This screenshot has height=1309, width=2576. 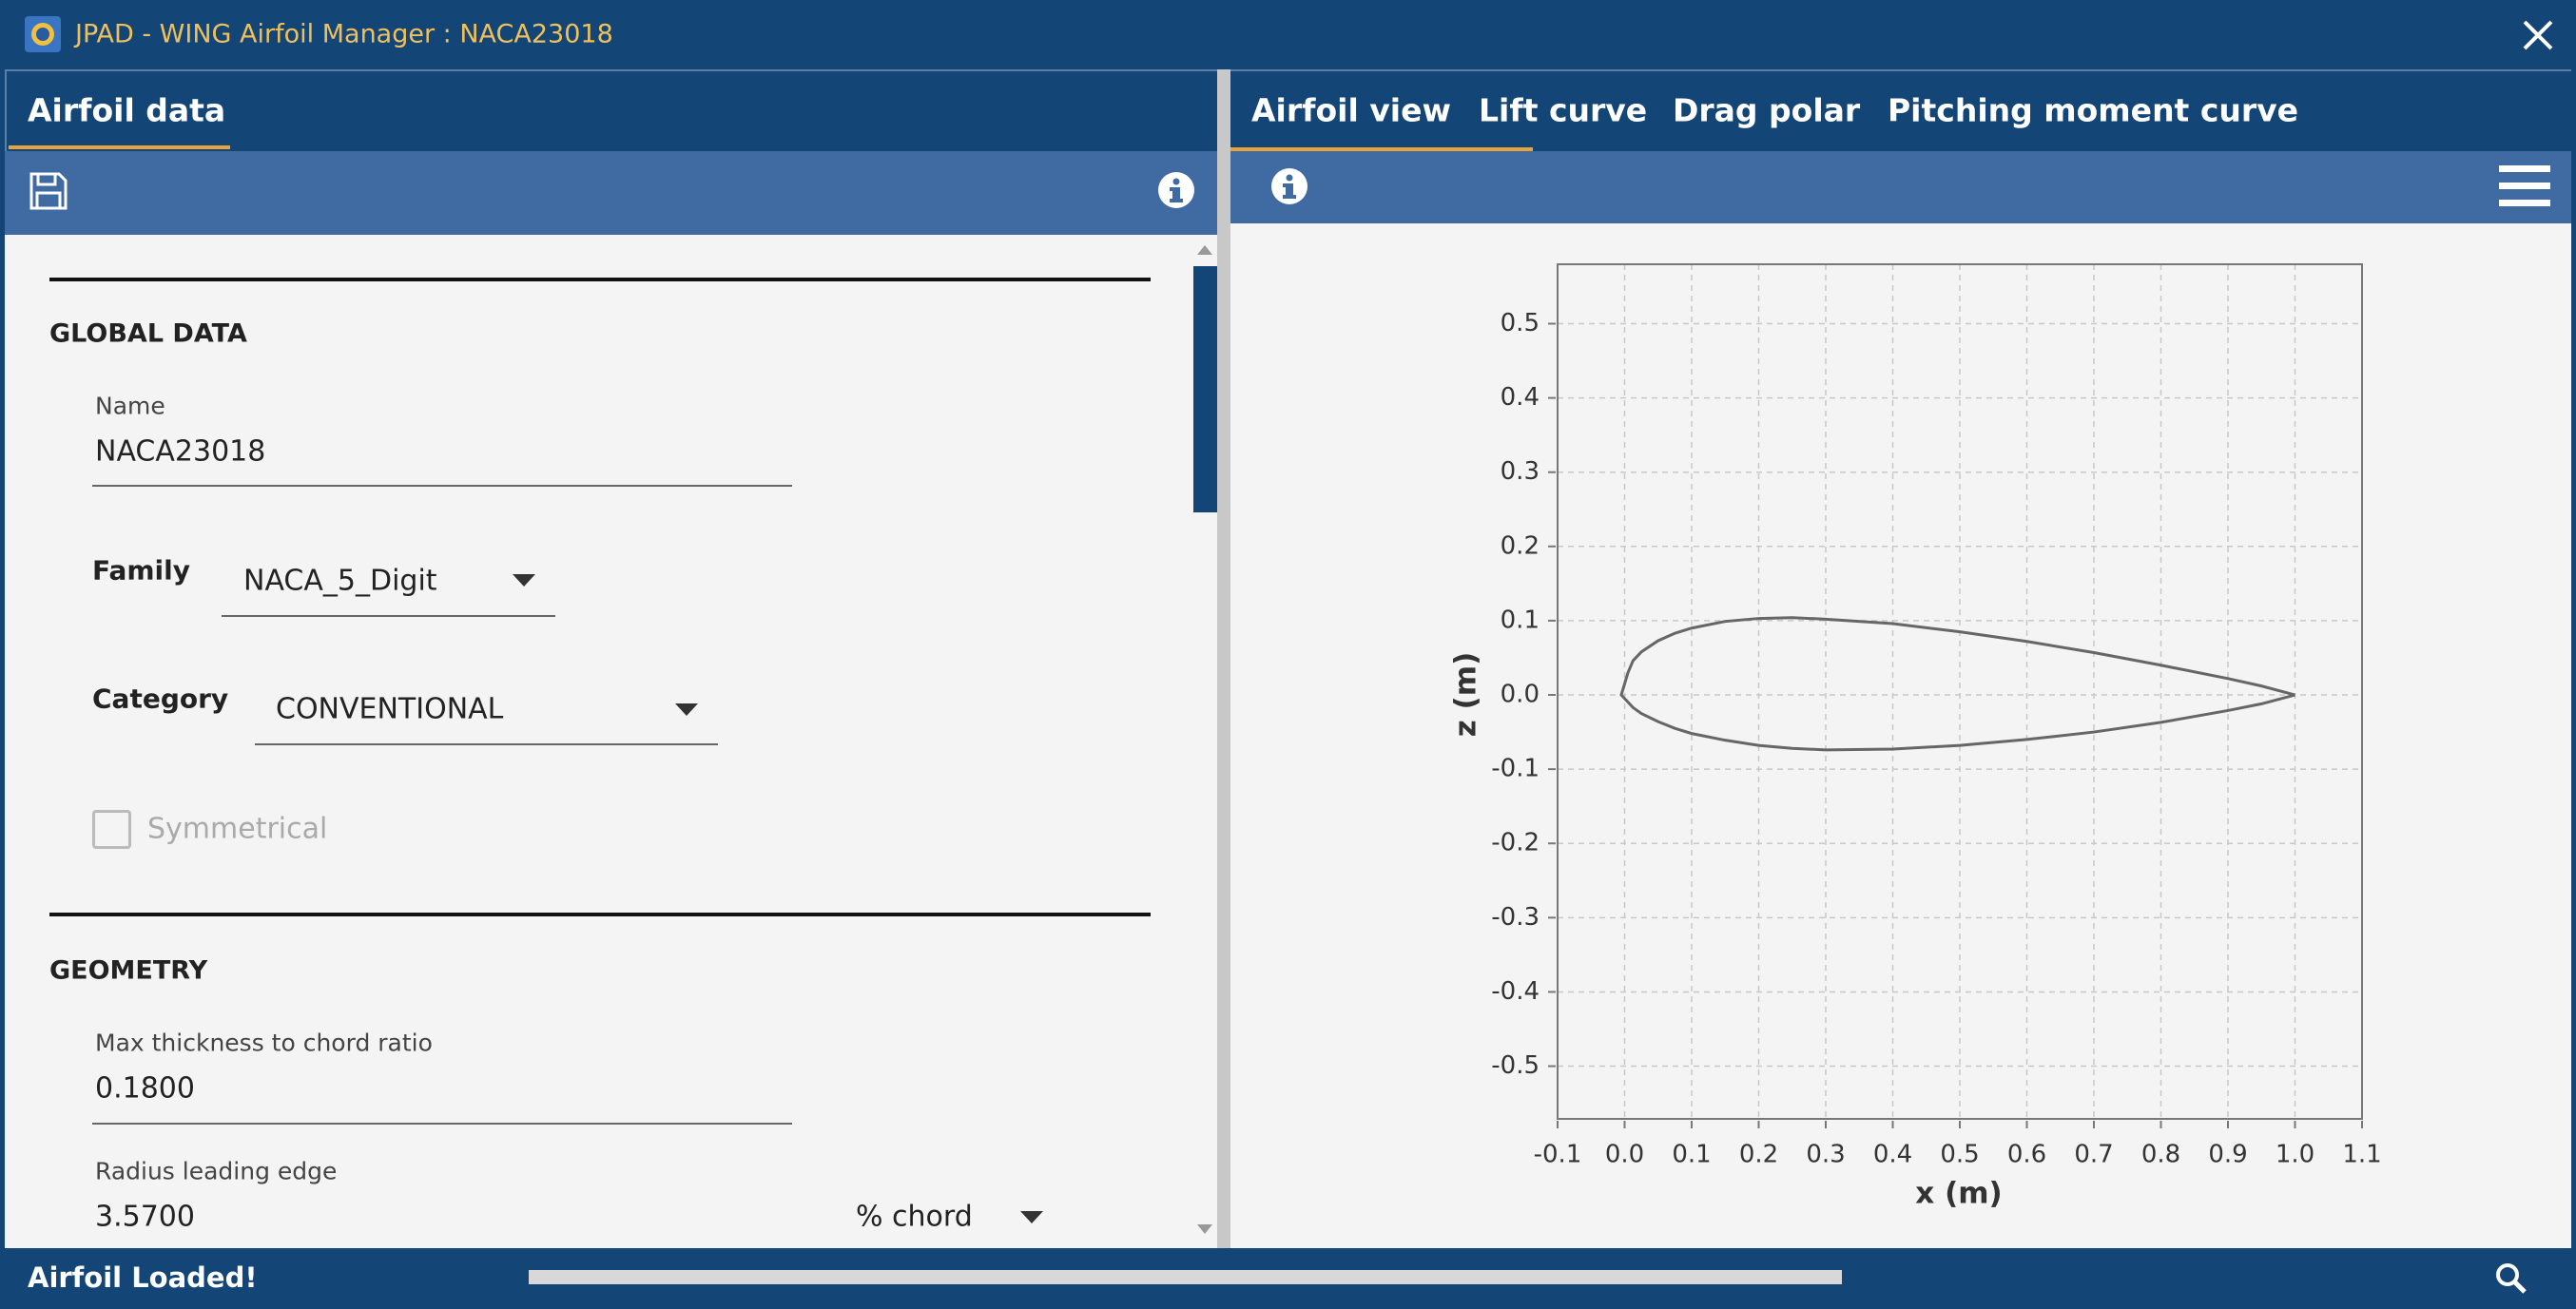 I want to click on tab: Pitching moment curve, so click(x=2093, y=110).